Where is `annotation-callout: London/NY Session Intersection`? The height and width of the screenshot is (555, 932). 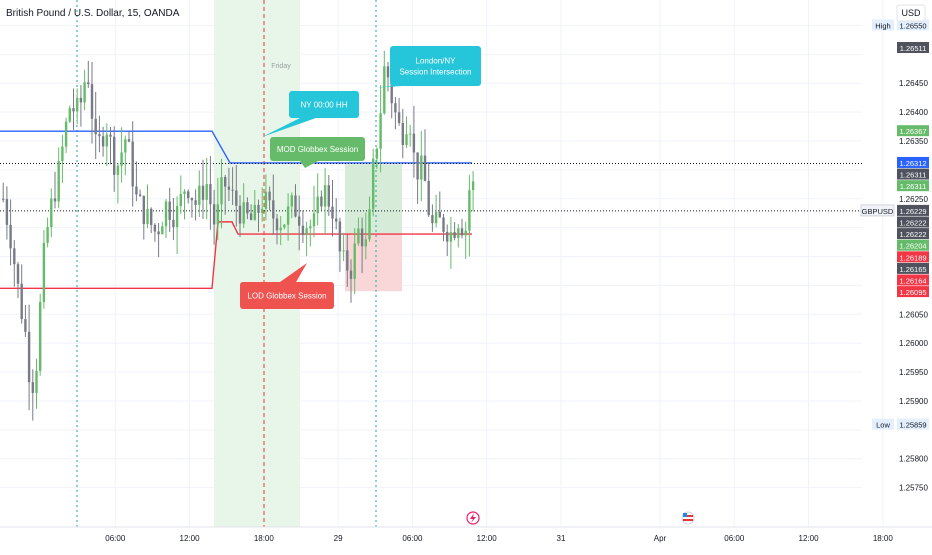
annotation-callout: London/NY Session Intersection is located at coordinates (427, 67).